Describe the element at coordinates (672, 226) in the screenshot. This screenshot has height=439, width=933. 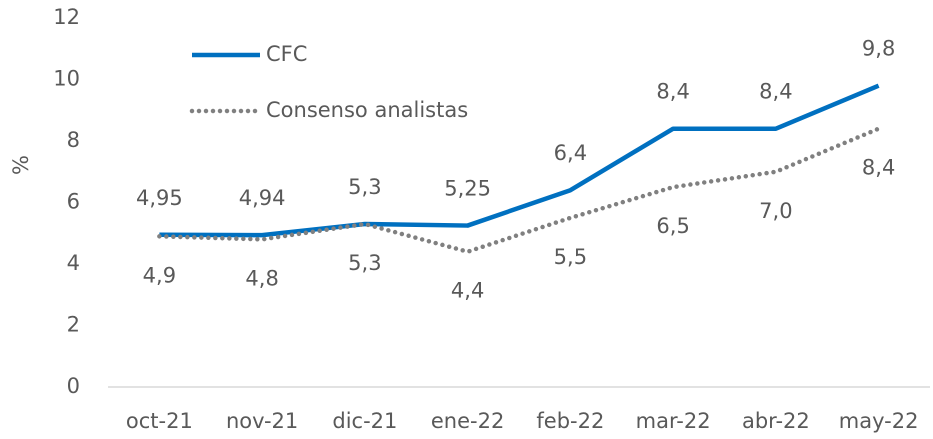
I see `data-label: 6,5` at that location.